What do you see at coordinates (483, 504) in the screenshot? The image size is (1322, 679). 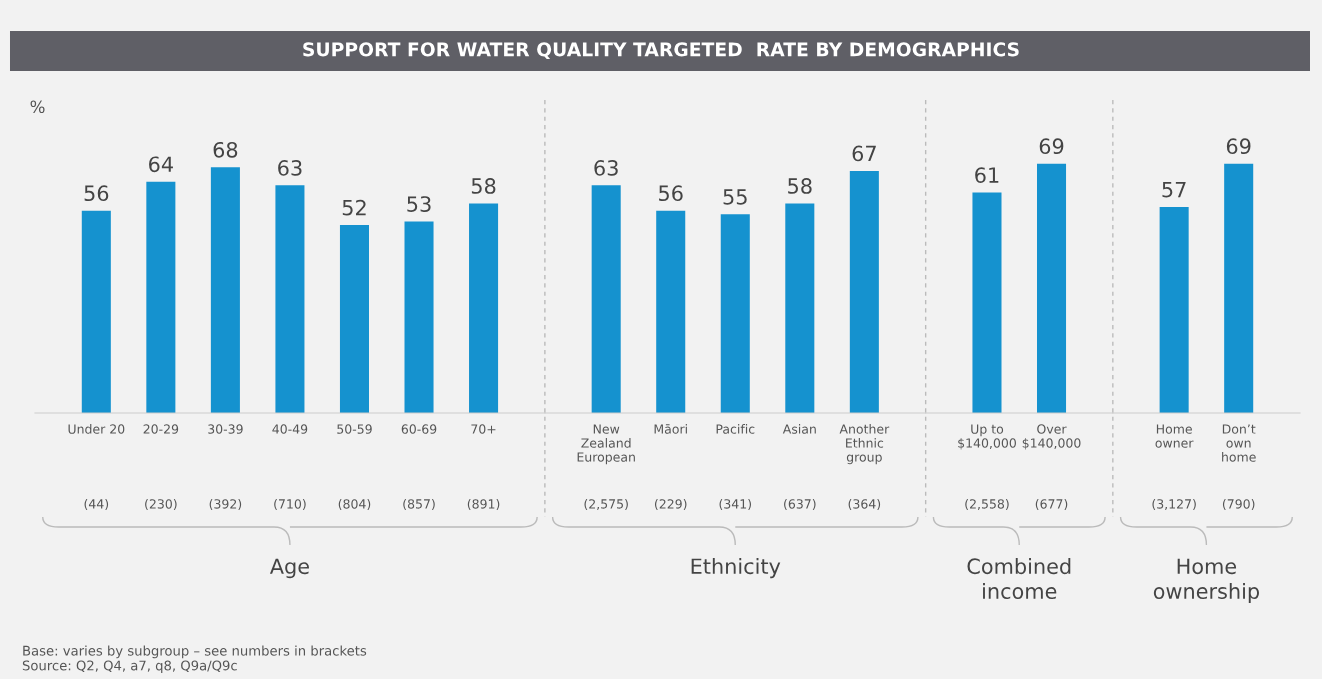 I see `text: (891)` at bounding box center [483, 504].